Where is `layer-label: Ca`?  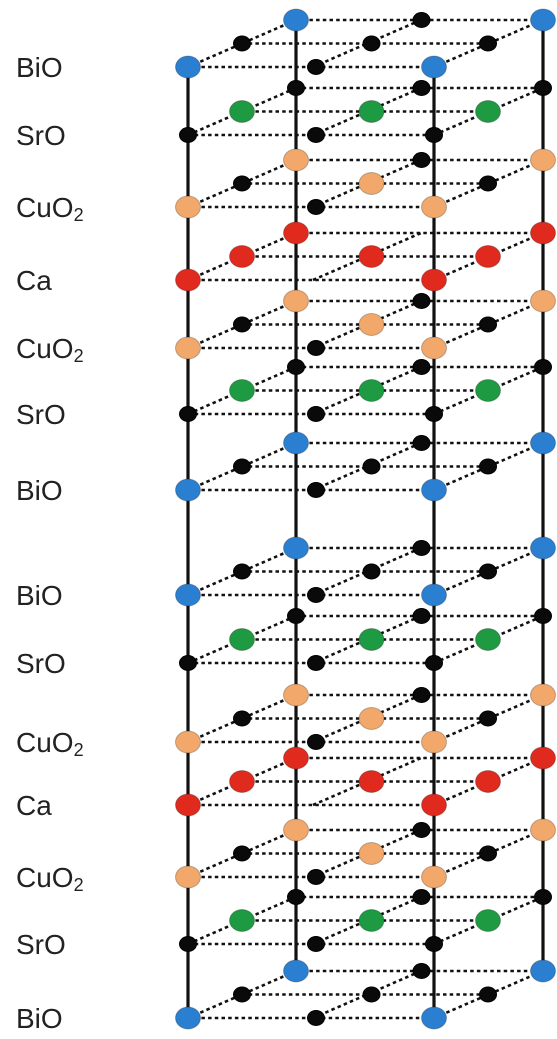 layer-label: Ca is located at coordinates (34, 280).